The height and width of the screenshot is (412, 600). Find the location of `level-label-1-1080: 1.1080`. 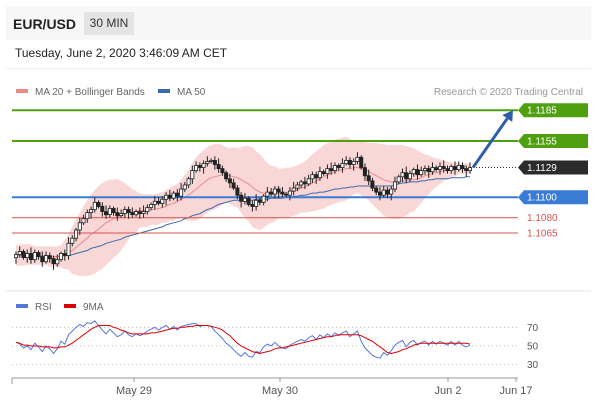

level-label-1-1080: 1.1080 is located at coordinates (542, 218).